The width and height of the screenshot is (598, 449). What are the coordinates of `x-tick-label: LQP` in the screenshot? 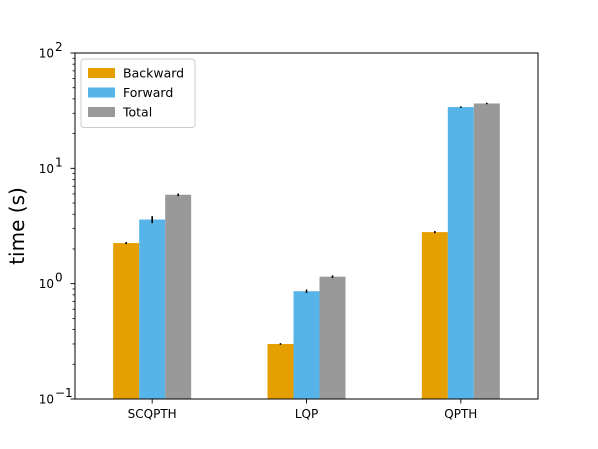 It's located at (306, 414).